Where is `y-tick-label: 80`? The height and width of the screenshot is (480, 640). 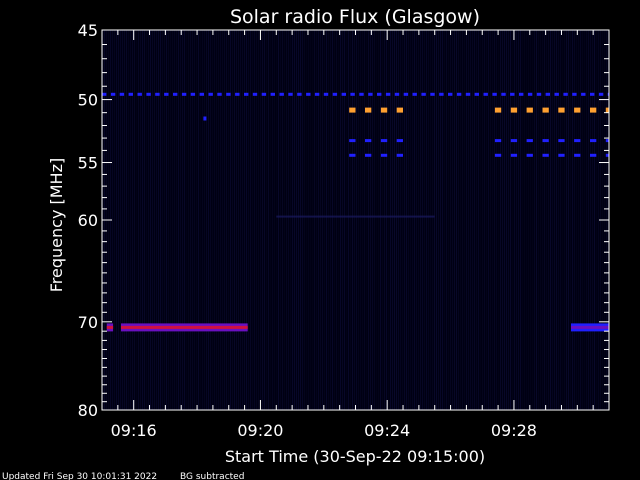 y-tick-label: 80 is located at coordinates (88, 410).